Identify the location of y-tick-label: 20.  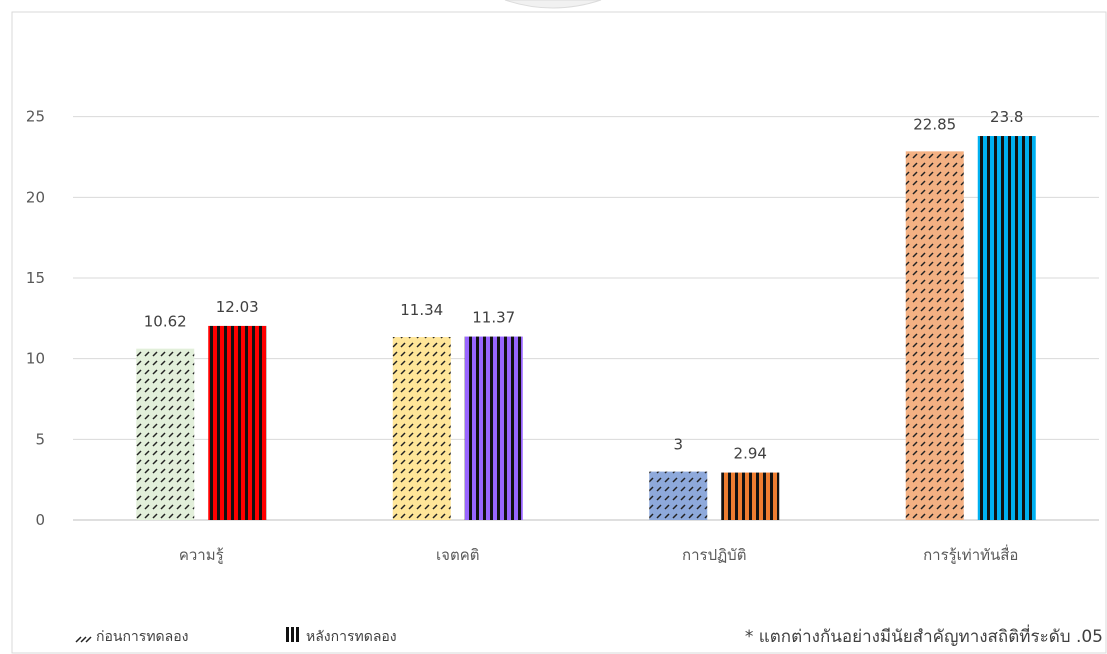
(35, 197).